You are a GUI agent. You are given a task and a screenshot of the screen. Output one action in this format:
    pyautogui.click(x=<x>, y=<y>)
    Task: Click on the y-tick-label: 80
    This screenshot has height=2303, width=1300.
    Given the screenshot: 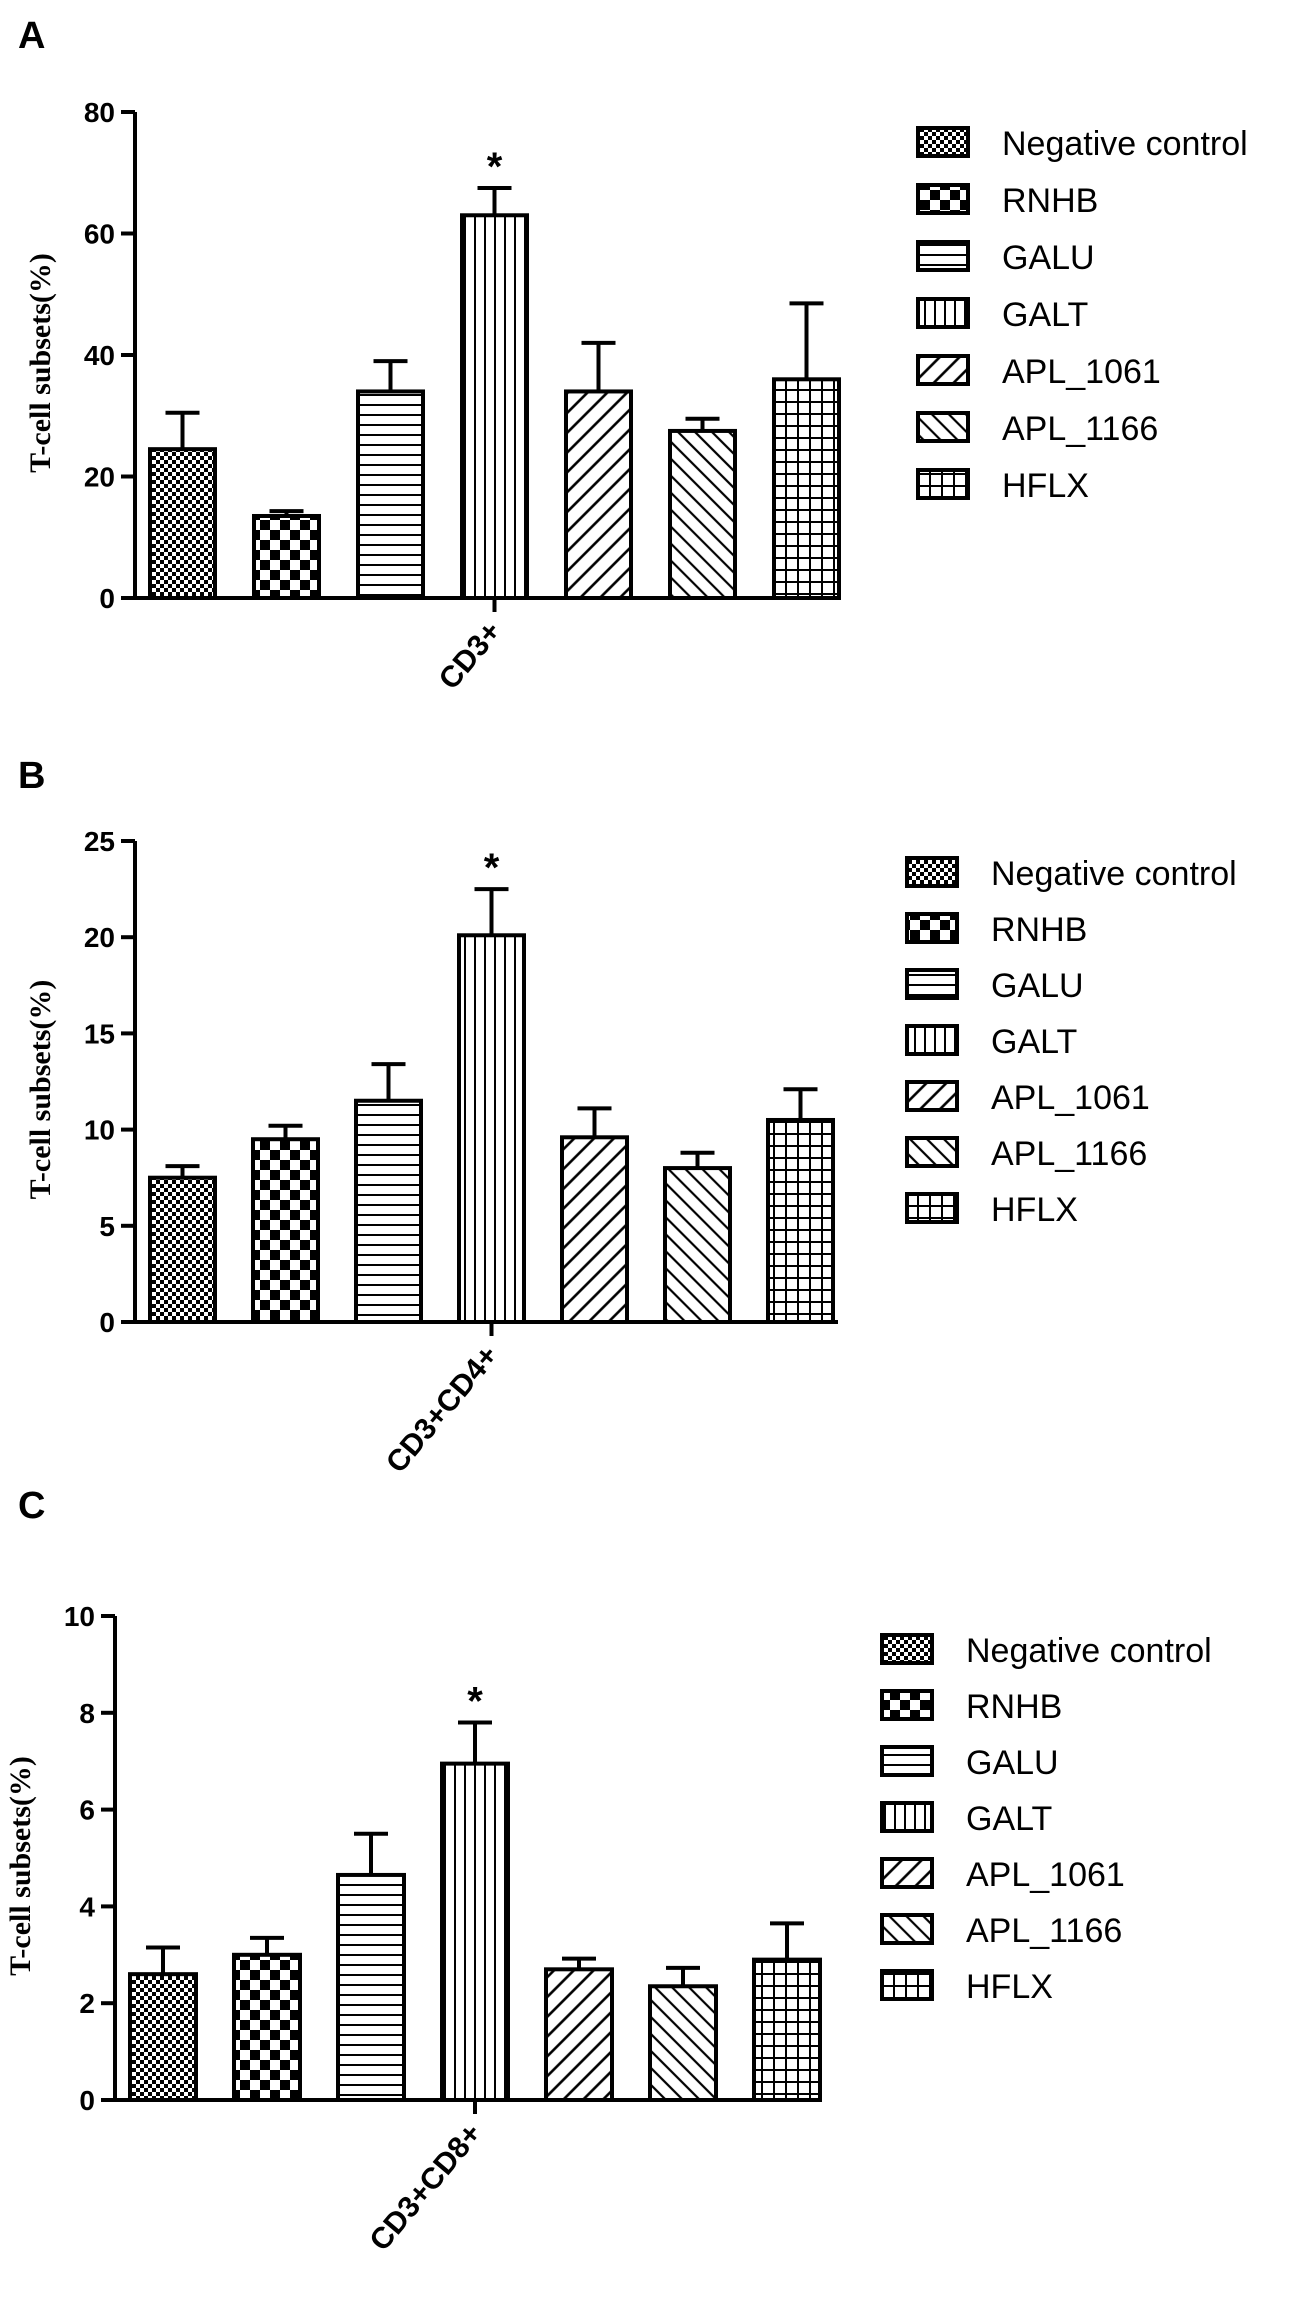 What is the action you would take?
    pyautogui.click(x=99, y=112)
    